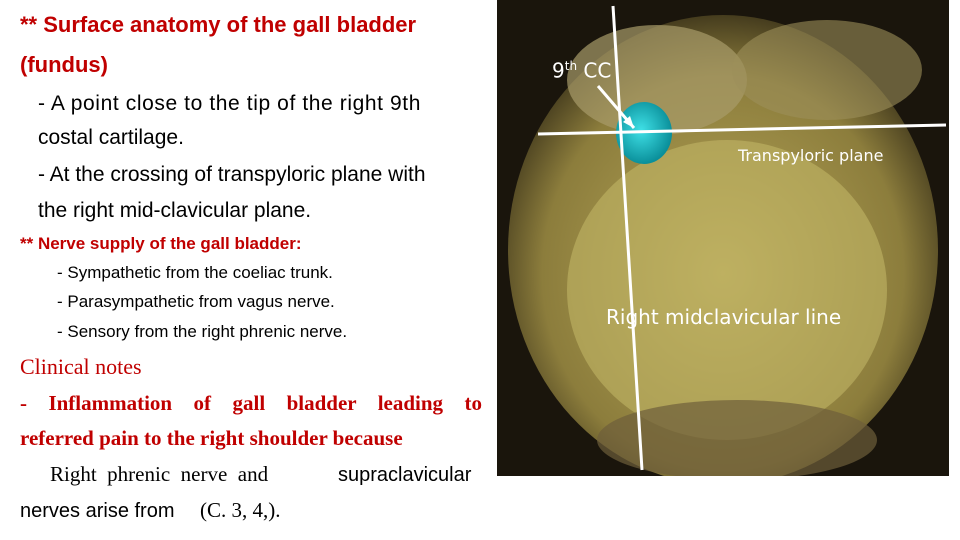 The width and height of the screenshot is (960, 540). What do you see at coordinates (628, 122) in the screenshot?
I see `arrow-head` at bounding box center [628, 122].